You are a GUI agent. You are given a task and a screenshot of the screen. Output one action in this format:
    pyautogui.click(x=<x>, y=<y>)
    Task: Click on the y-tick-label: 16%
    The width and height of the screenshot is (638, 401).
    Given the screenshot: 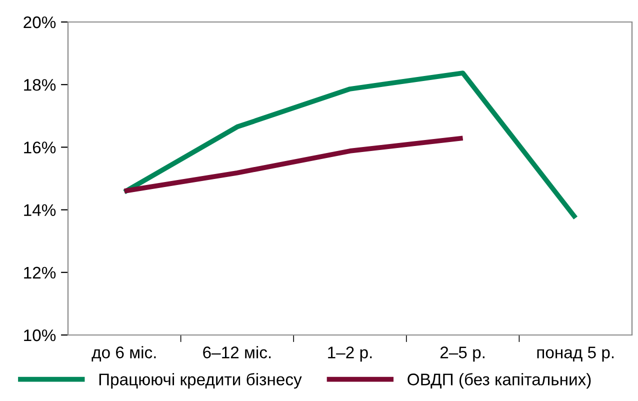 What is the action you would take?
    pyautogui.click(x=40, y=148)
    